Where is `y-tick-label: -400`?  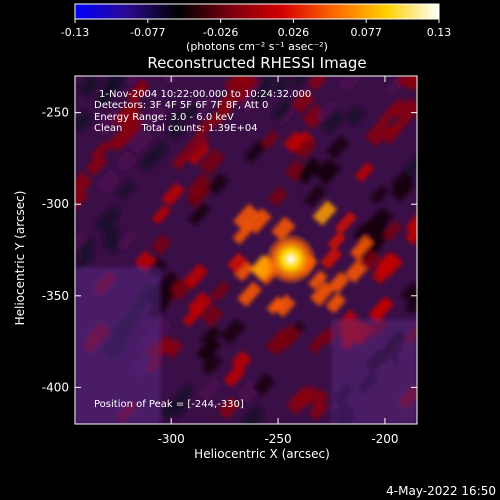
y-tick-label: -400 is located at coordinates (55, 387).